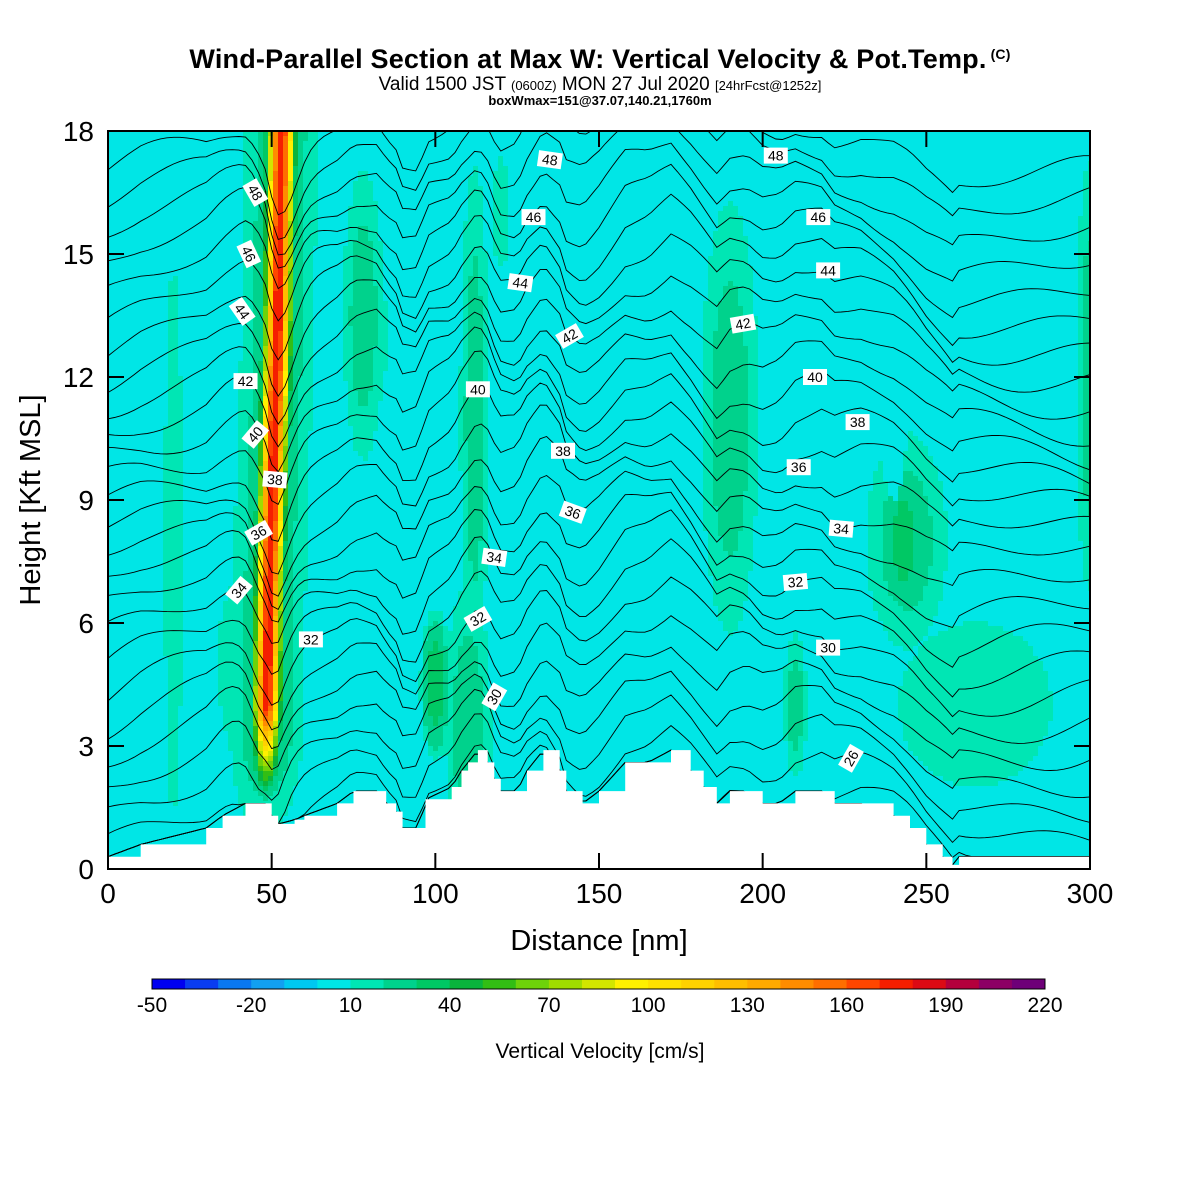  I want to click on terrain, so click(599, 809).